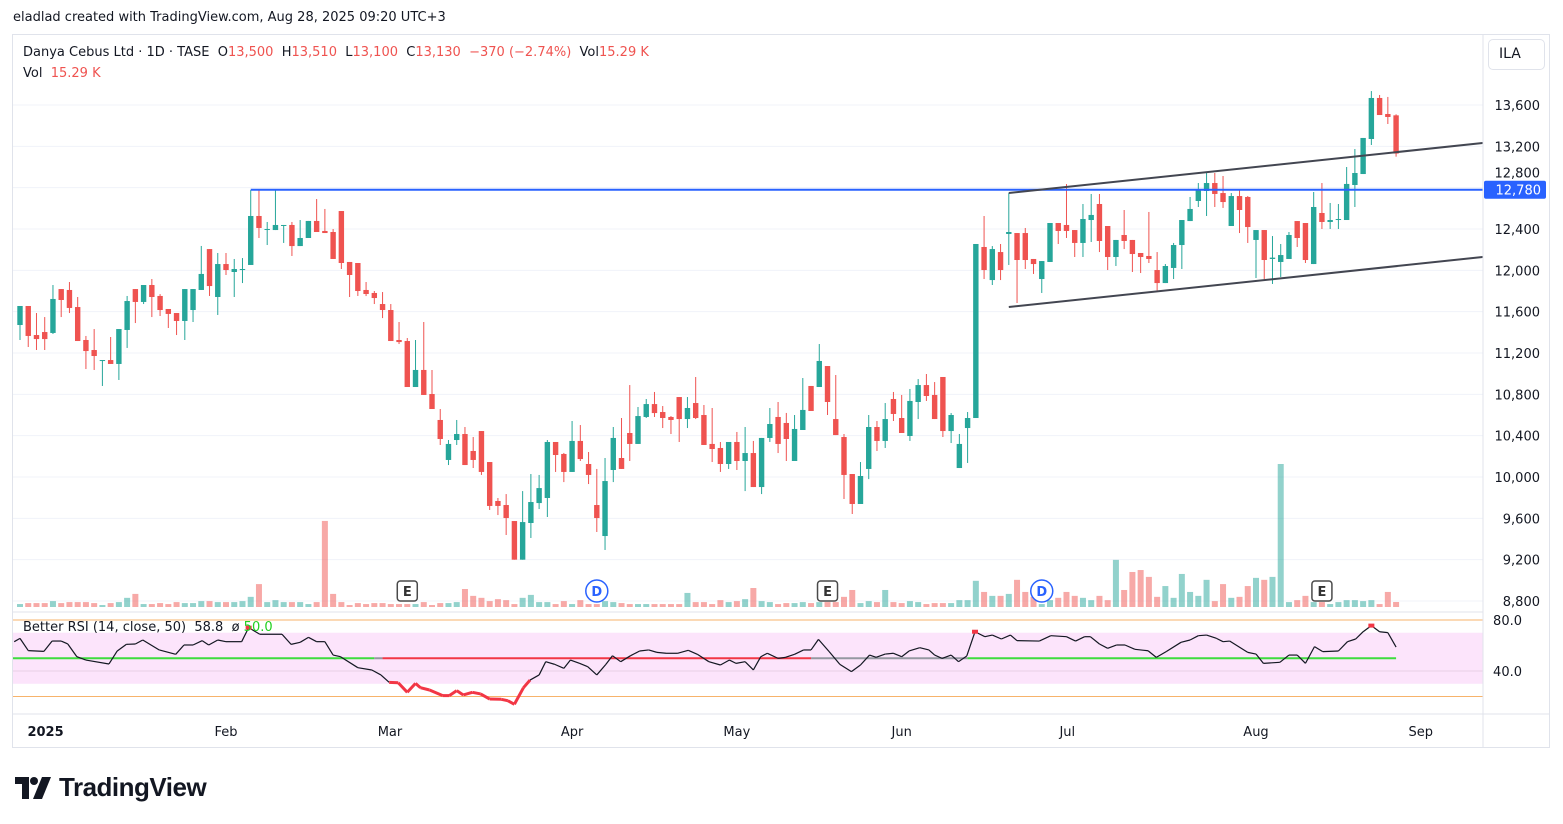 The image size is (1563, 824). Describe the element at coordinates (827, 591) in the screenshot. I see `earnings-marker` at that location.